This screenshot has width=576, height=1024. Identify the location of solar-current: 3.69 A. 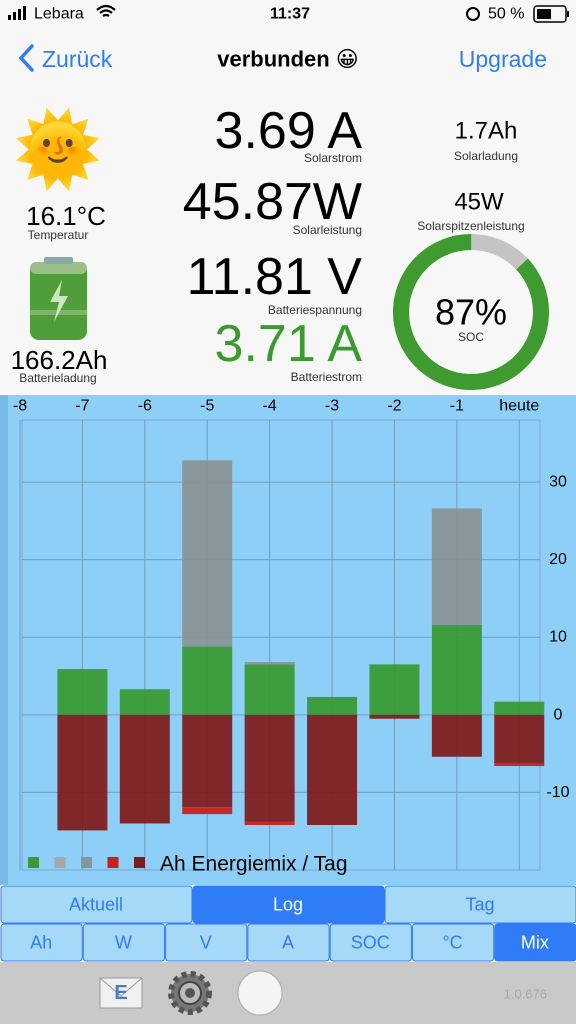
(289, 131).